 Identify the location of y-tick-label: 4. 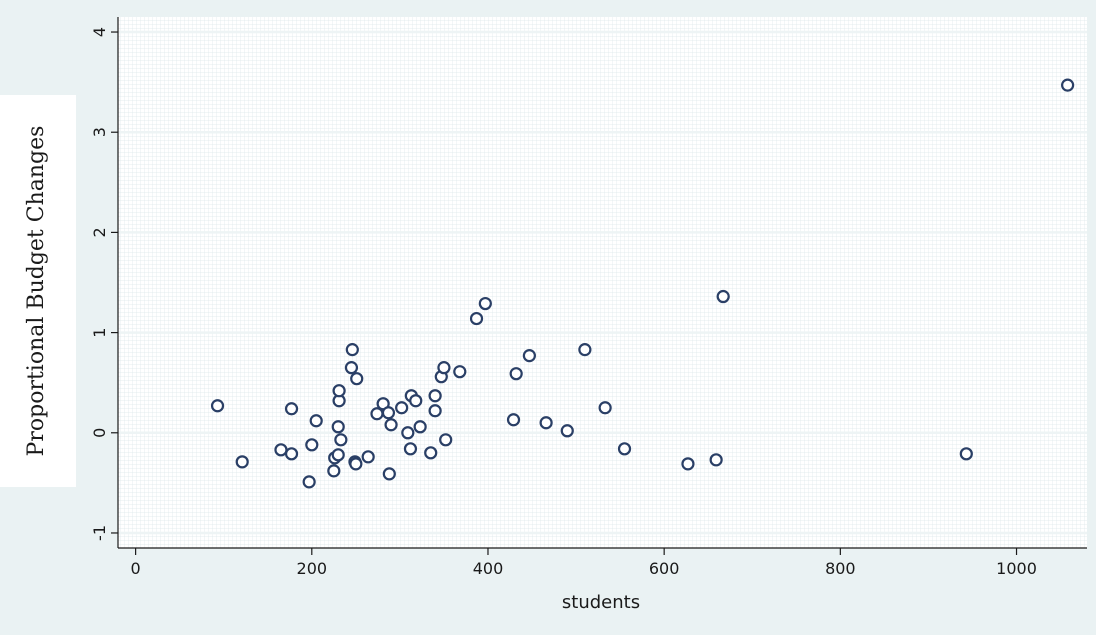
(99, 32).